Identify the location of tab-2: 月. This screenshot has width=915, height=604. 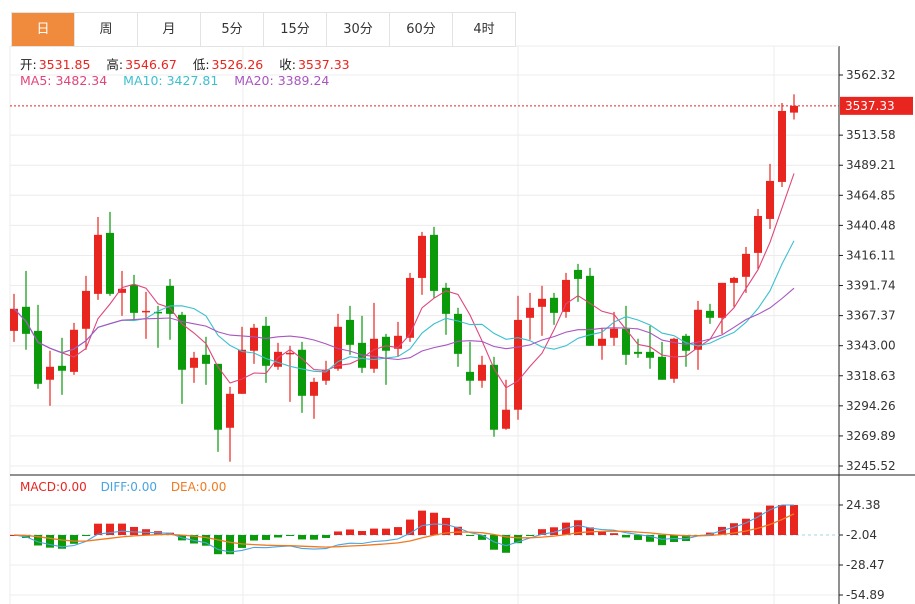
(169, 29).